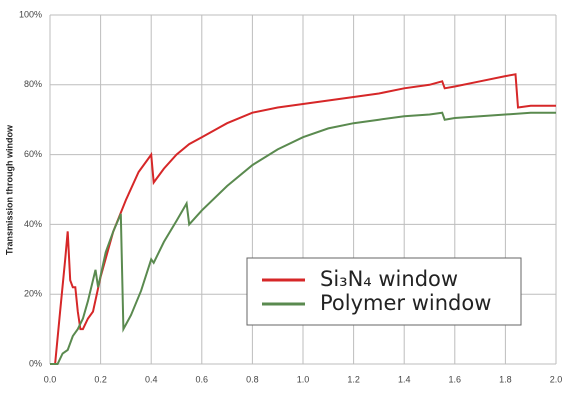  What do you see at coordinates (389, 279) in the screenshot?
I see `legend-label: Si₃N₄ window` at bounding box center [389, 279].